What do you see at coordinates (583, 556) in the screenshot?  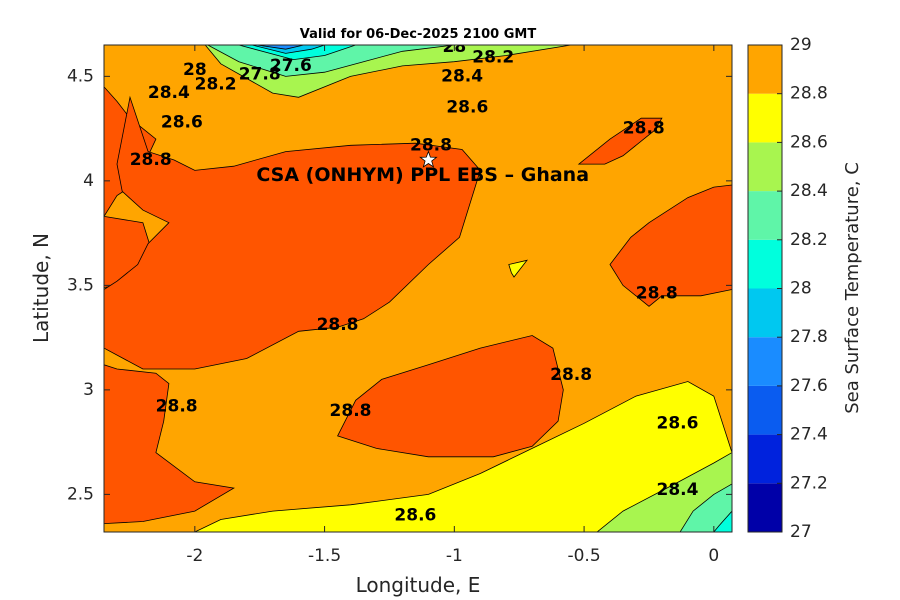 I see `x-tick-label: -0.5` at bounding box center [583, 556].